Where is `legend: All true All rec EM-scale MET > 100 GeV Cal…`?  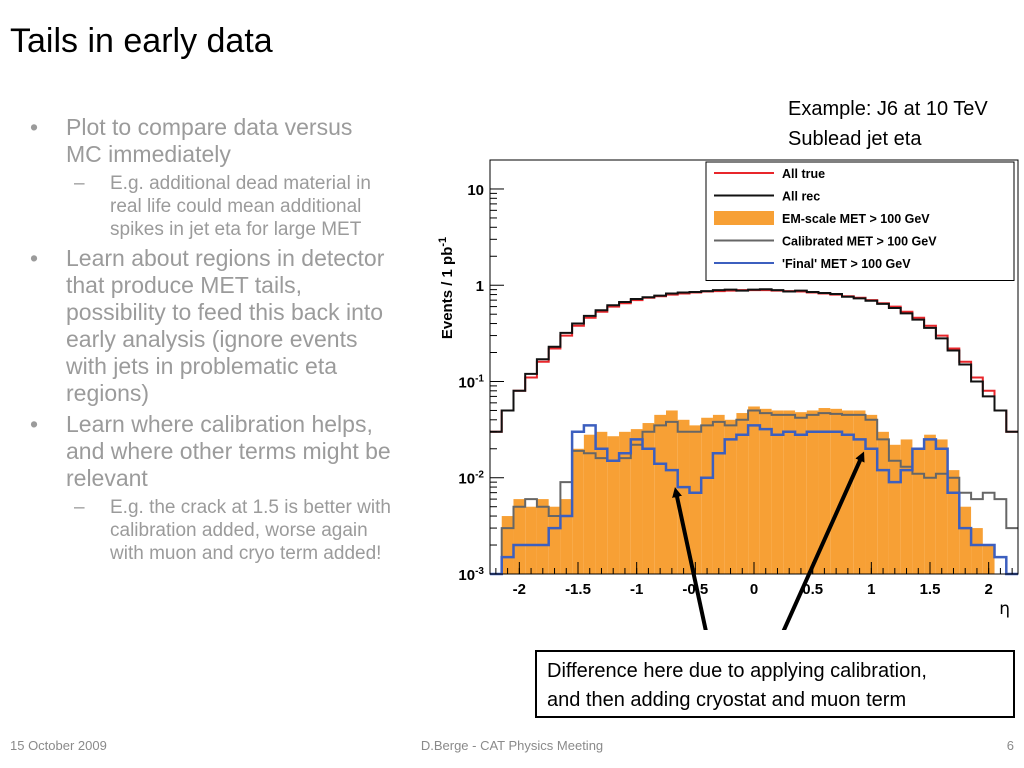
legend: All true All rec EM-scale MET > 100 GeV Cal… is located at coordinates (860, 221).